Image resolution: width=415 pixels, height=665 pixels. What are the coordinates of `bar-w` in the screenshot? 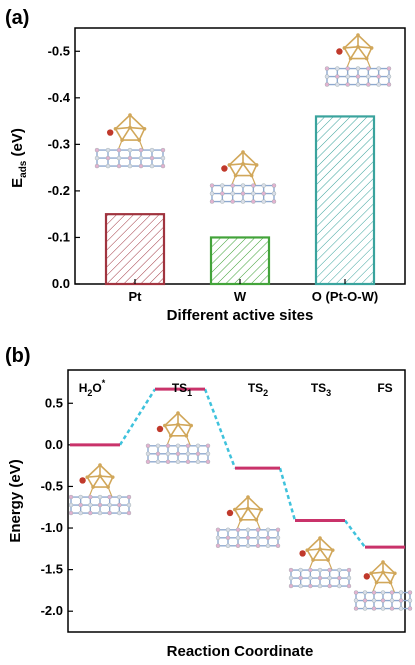 It's located at (240, 261).